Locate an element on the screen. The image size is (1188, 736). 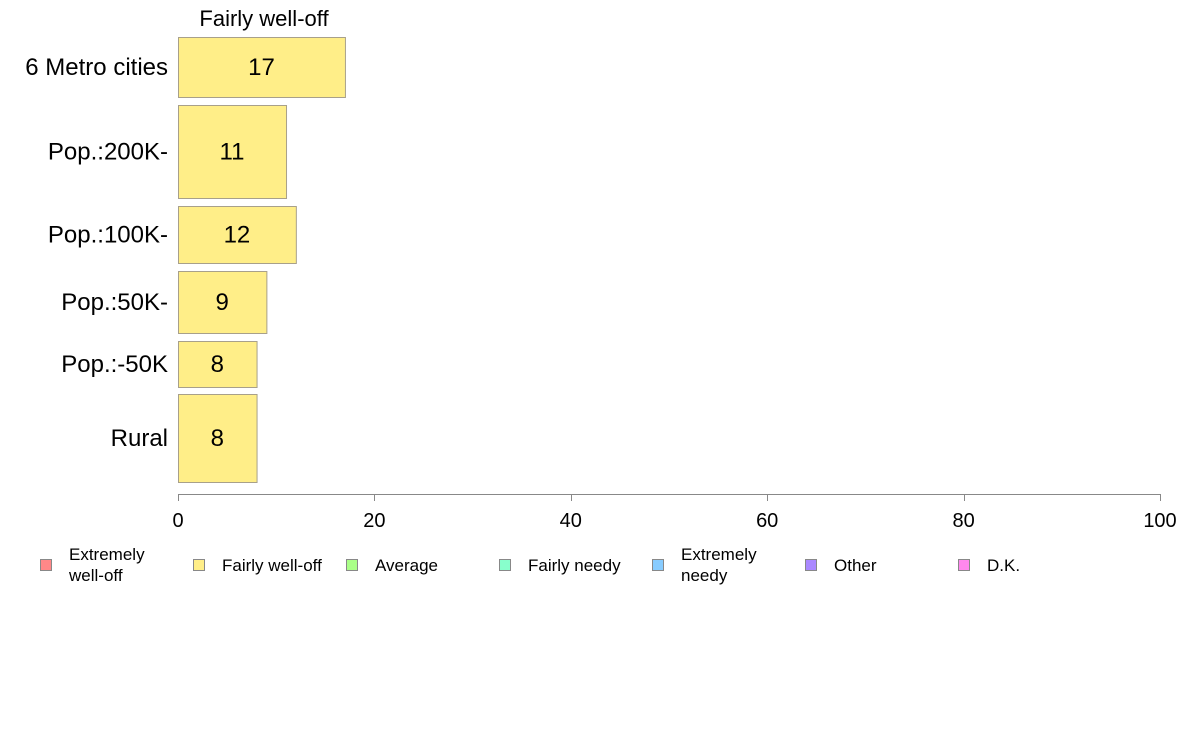
value-label: 9 is located at coordinates (222, 302).